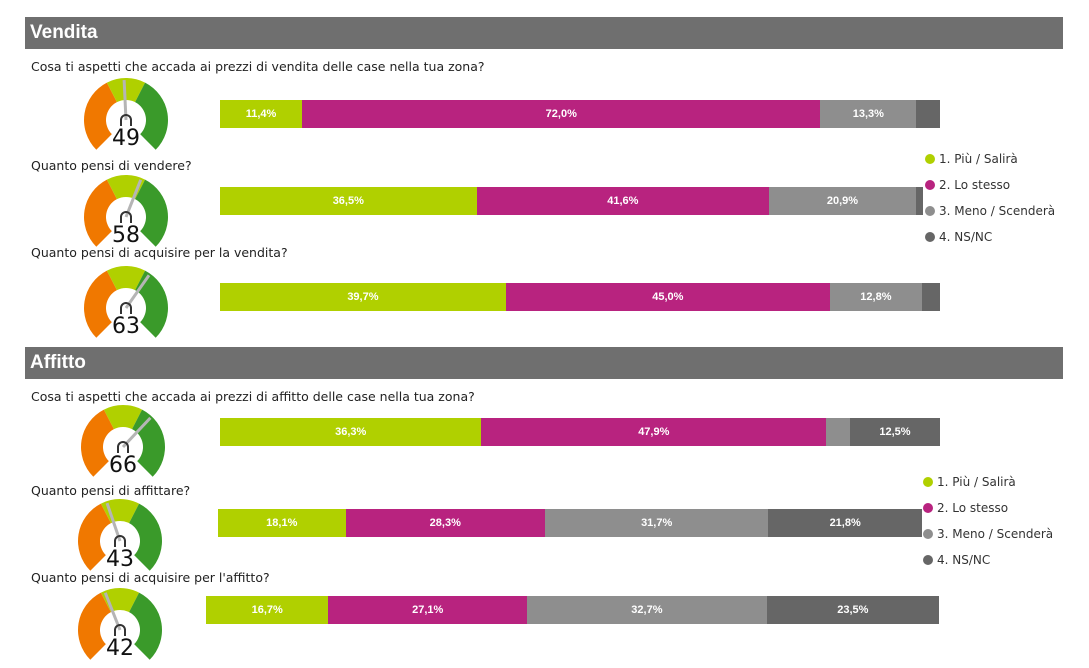 Image resolution: width=1089 pixels, height=668 pixels. I want to click on bar-segment: 27,1%, so click(428, 610).